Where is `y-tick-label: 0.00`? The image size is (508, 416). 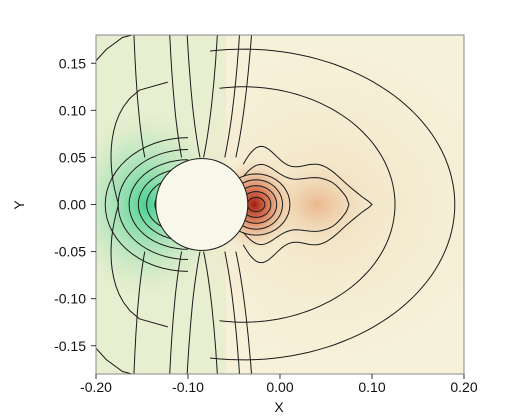 y-tick-label: 0.00 is located at coordinates (72, 205).